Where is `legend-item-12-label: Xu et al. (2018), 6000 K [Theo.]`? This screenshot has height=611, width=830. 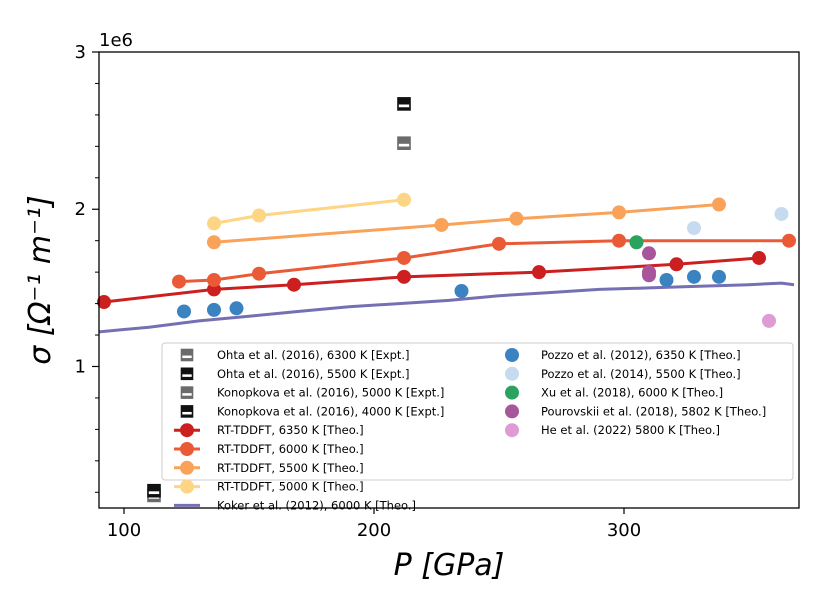 legend-item-12-label: Xu et al. (2018), 6000 K [Theo.] is located at coordinates (632, 393).